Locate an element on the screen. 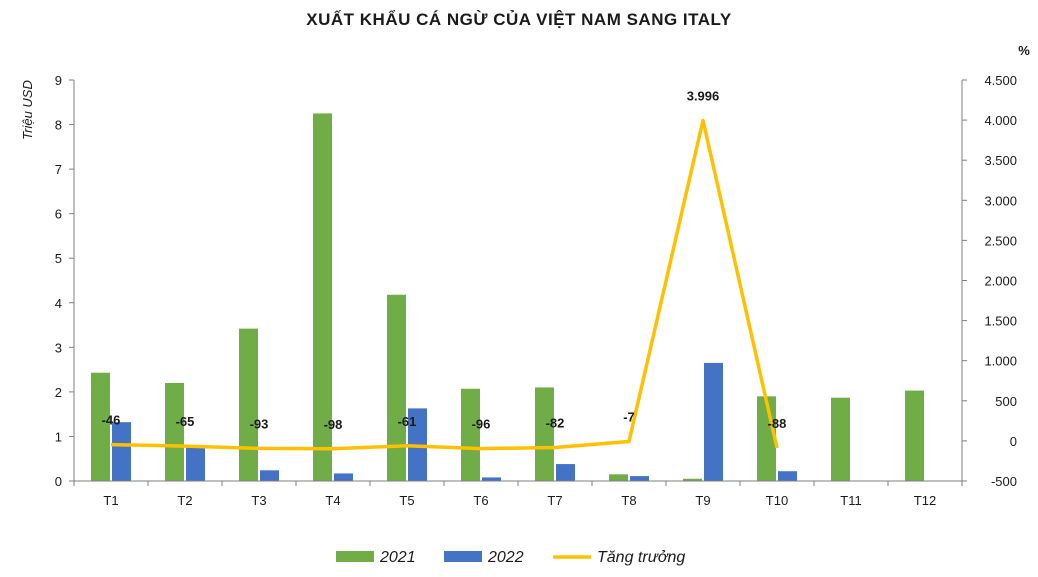  x-tick-label-T7: T7 is located at coordinates (554, 500).